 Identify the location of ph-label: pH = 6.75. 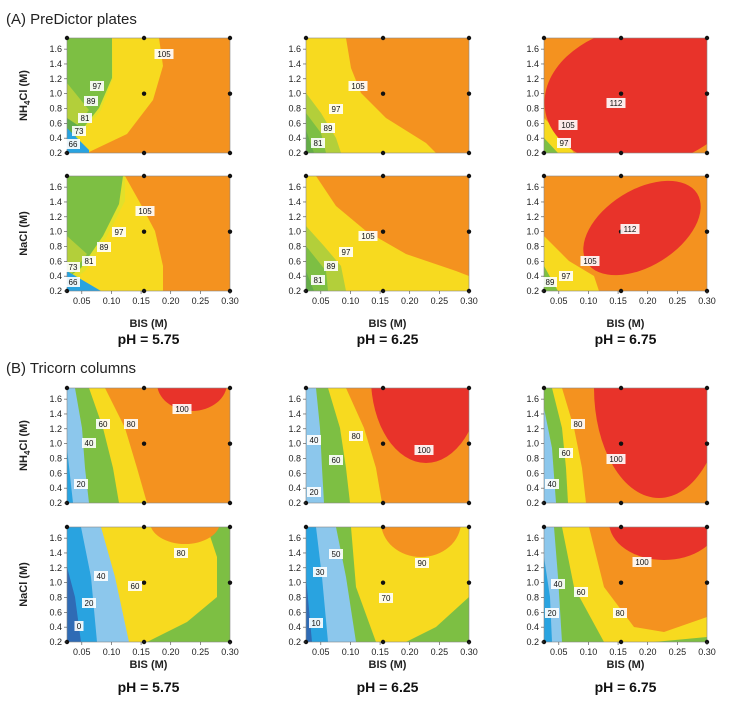
(626, 687).